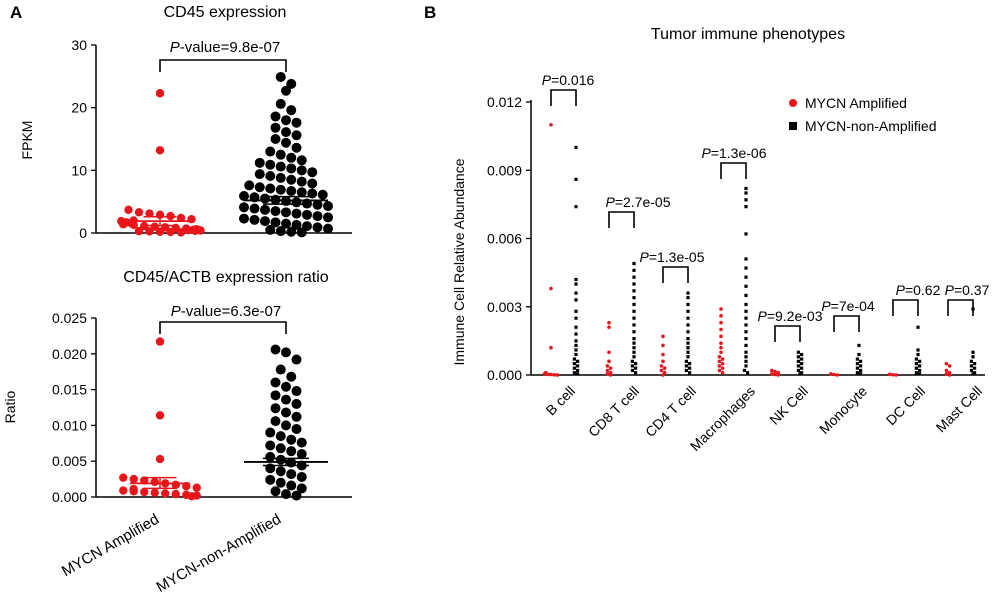 The height and width of the screenshot is (596, 992). What do you see at coordinates (79, 139) in the screenshot?
I see `chart-a1-yticks: 0 10 20 30` at bounding box center [79, 139].